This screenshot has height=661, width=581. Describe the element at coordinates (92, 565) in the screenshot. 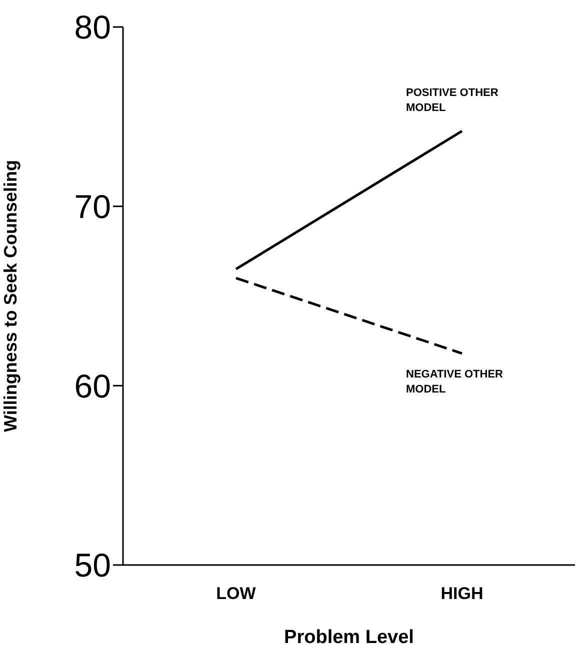

I see `y-tick-label: 50` at that location.